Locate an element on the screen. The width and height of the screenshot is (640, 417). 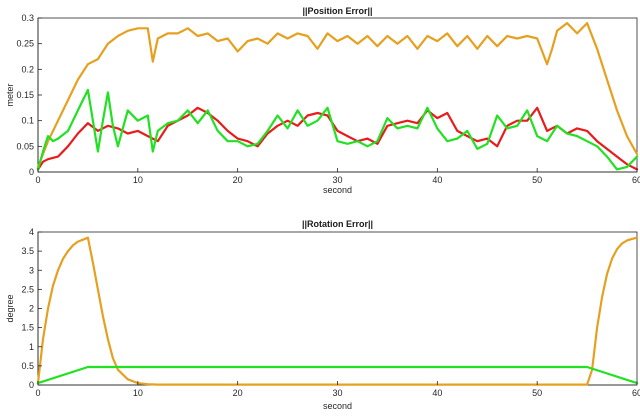
y-tick-label: 3.5 is located at coordinates (27, 251).